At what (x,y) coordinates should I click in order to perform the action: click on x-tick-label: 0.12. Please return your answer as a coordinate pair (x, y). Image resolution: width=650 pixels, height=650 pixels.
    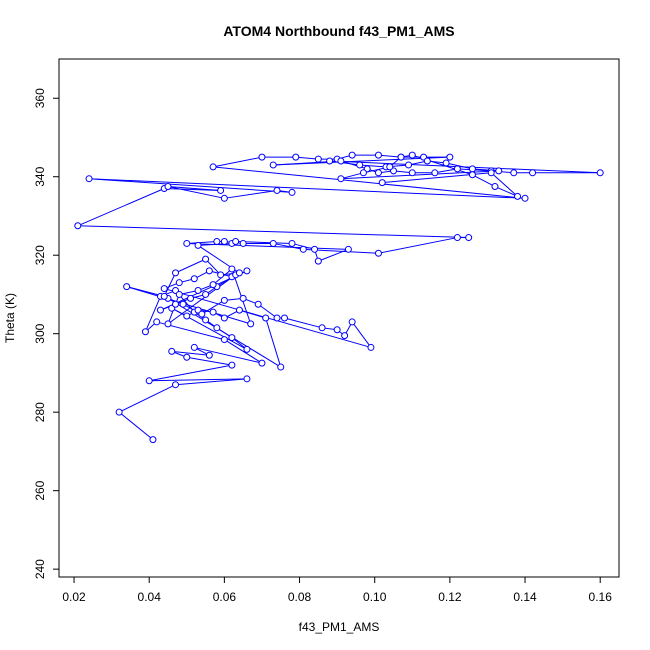
    Looking at the image, I should click on (450, 597).